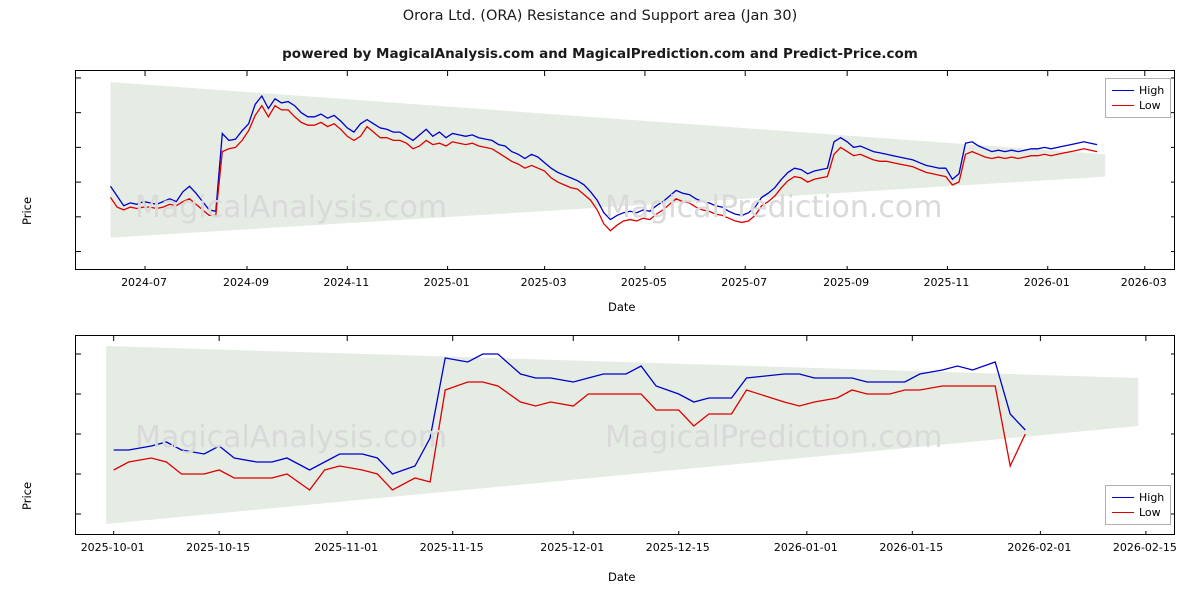 The width and height of the screenshot is (1200, 600). Describe the element at coordinates (27, 210) in the screenshot. I see `top-y-axis-label: Price` at that location.